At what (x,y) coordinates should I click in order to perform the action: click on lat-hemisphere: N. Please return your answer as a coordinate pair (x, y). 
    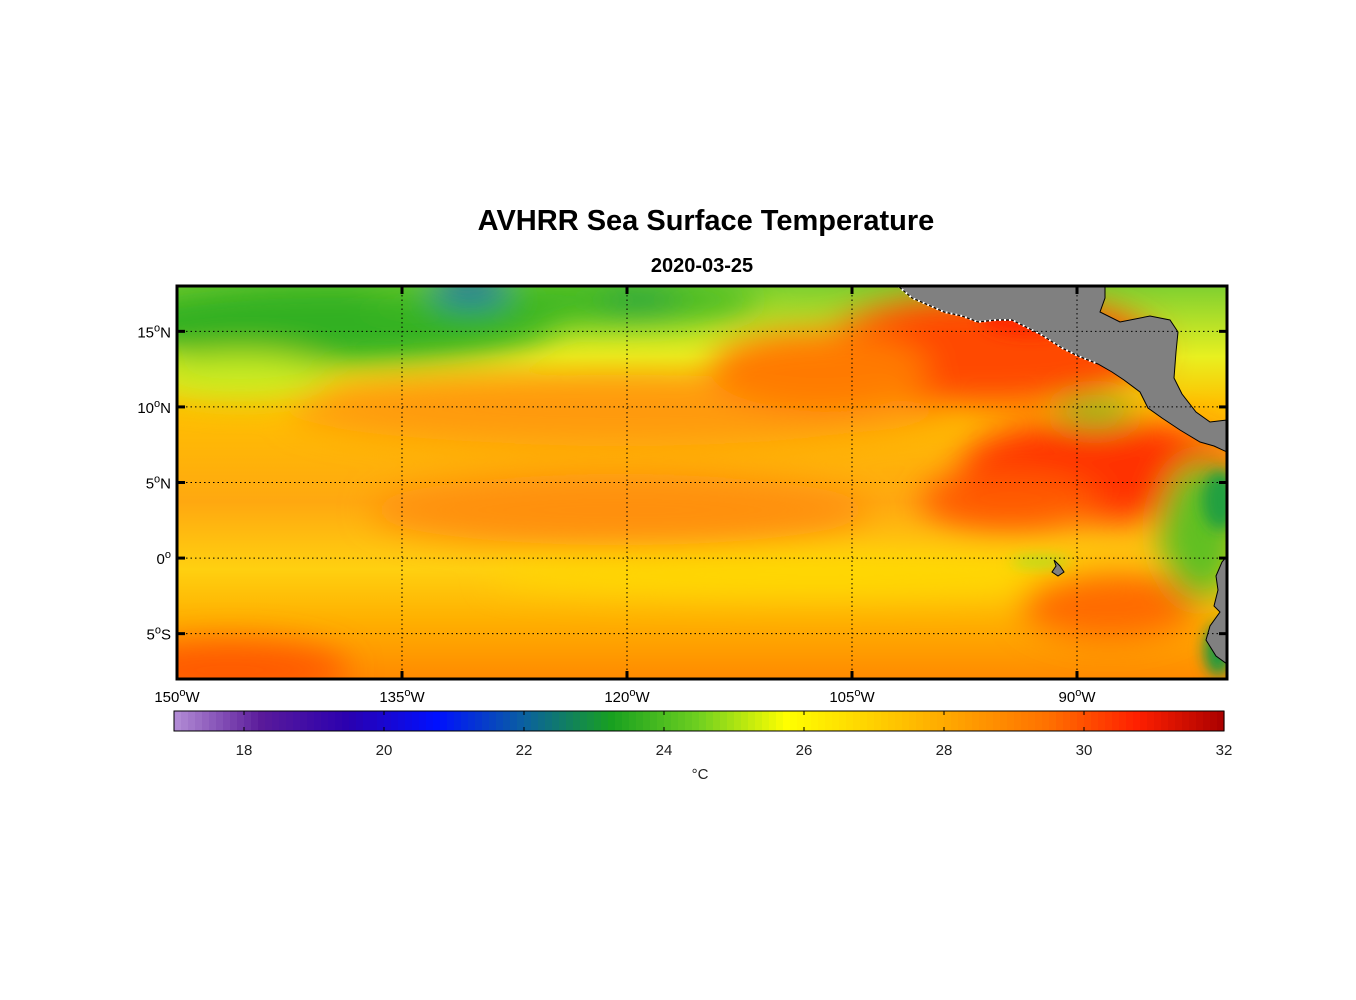
    Looking at the image, I should click on (165, 408).